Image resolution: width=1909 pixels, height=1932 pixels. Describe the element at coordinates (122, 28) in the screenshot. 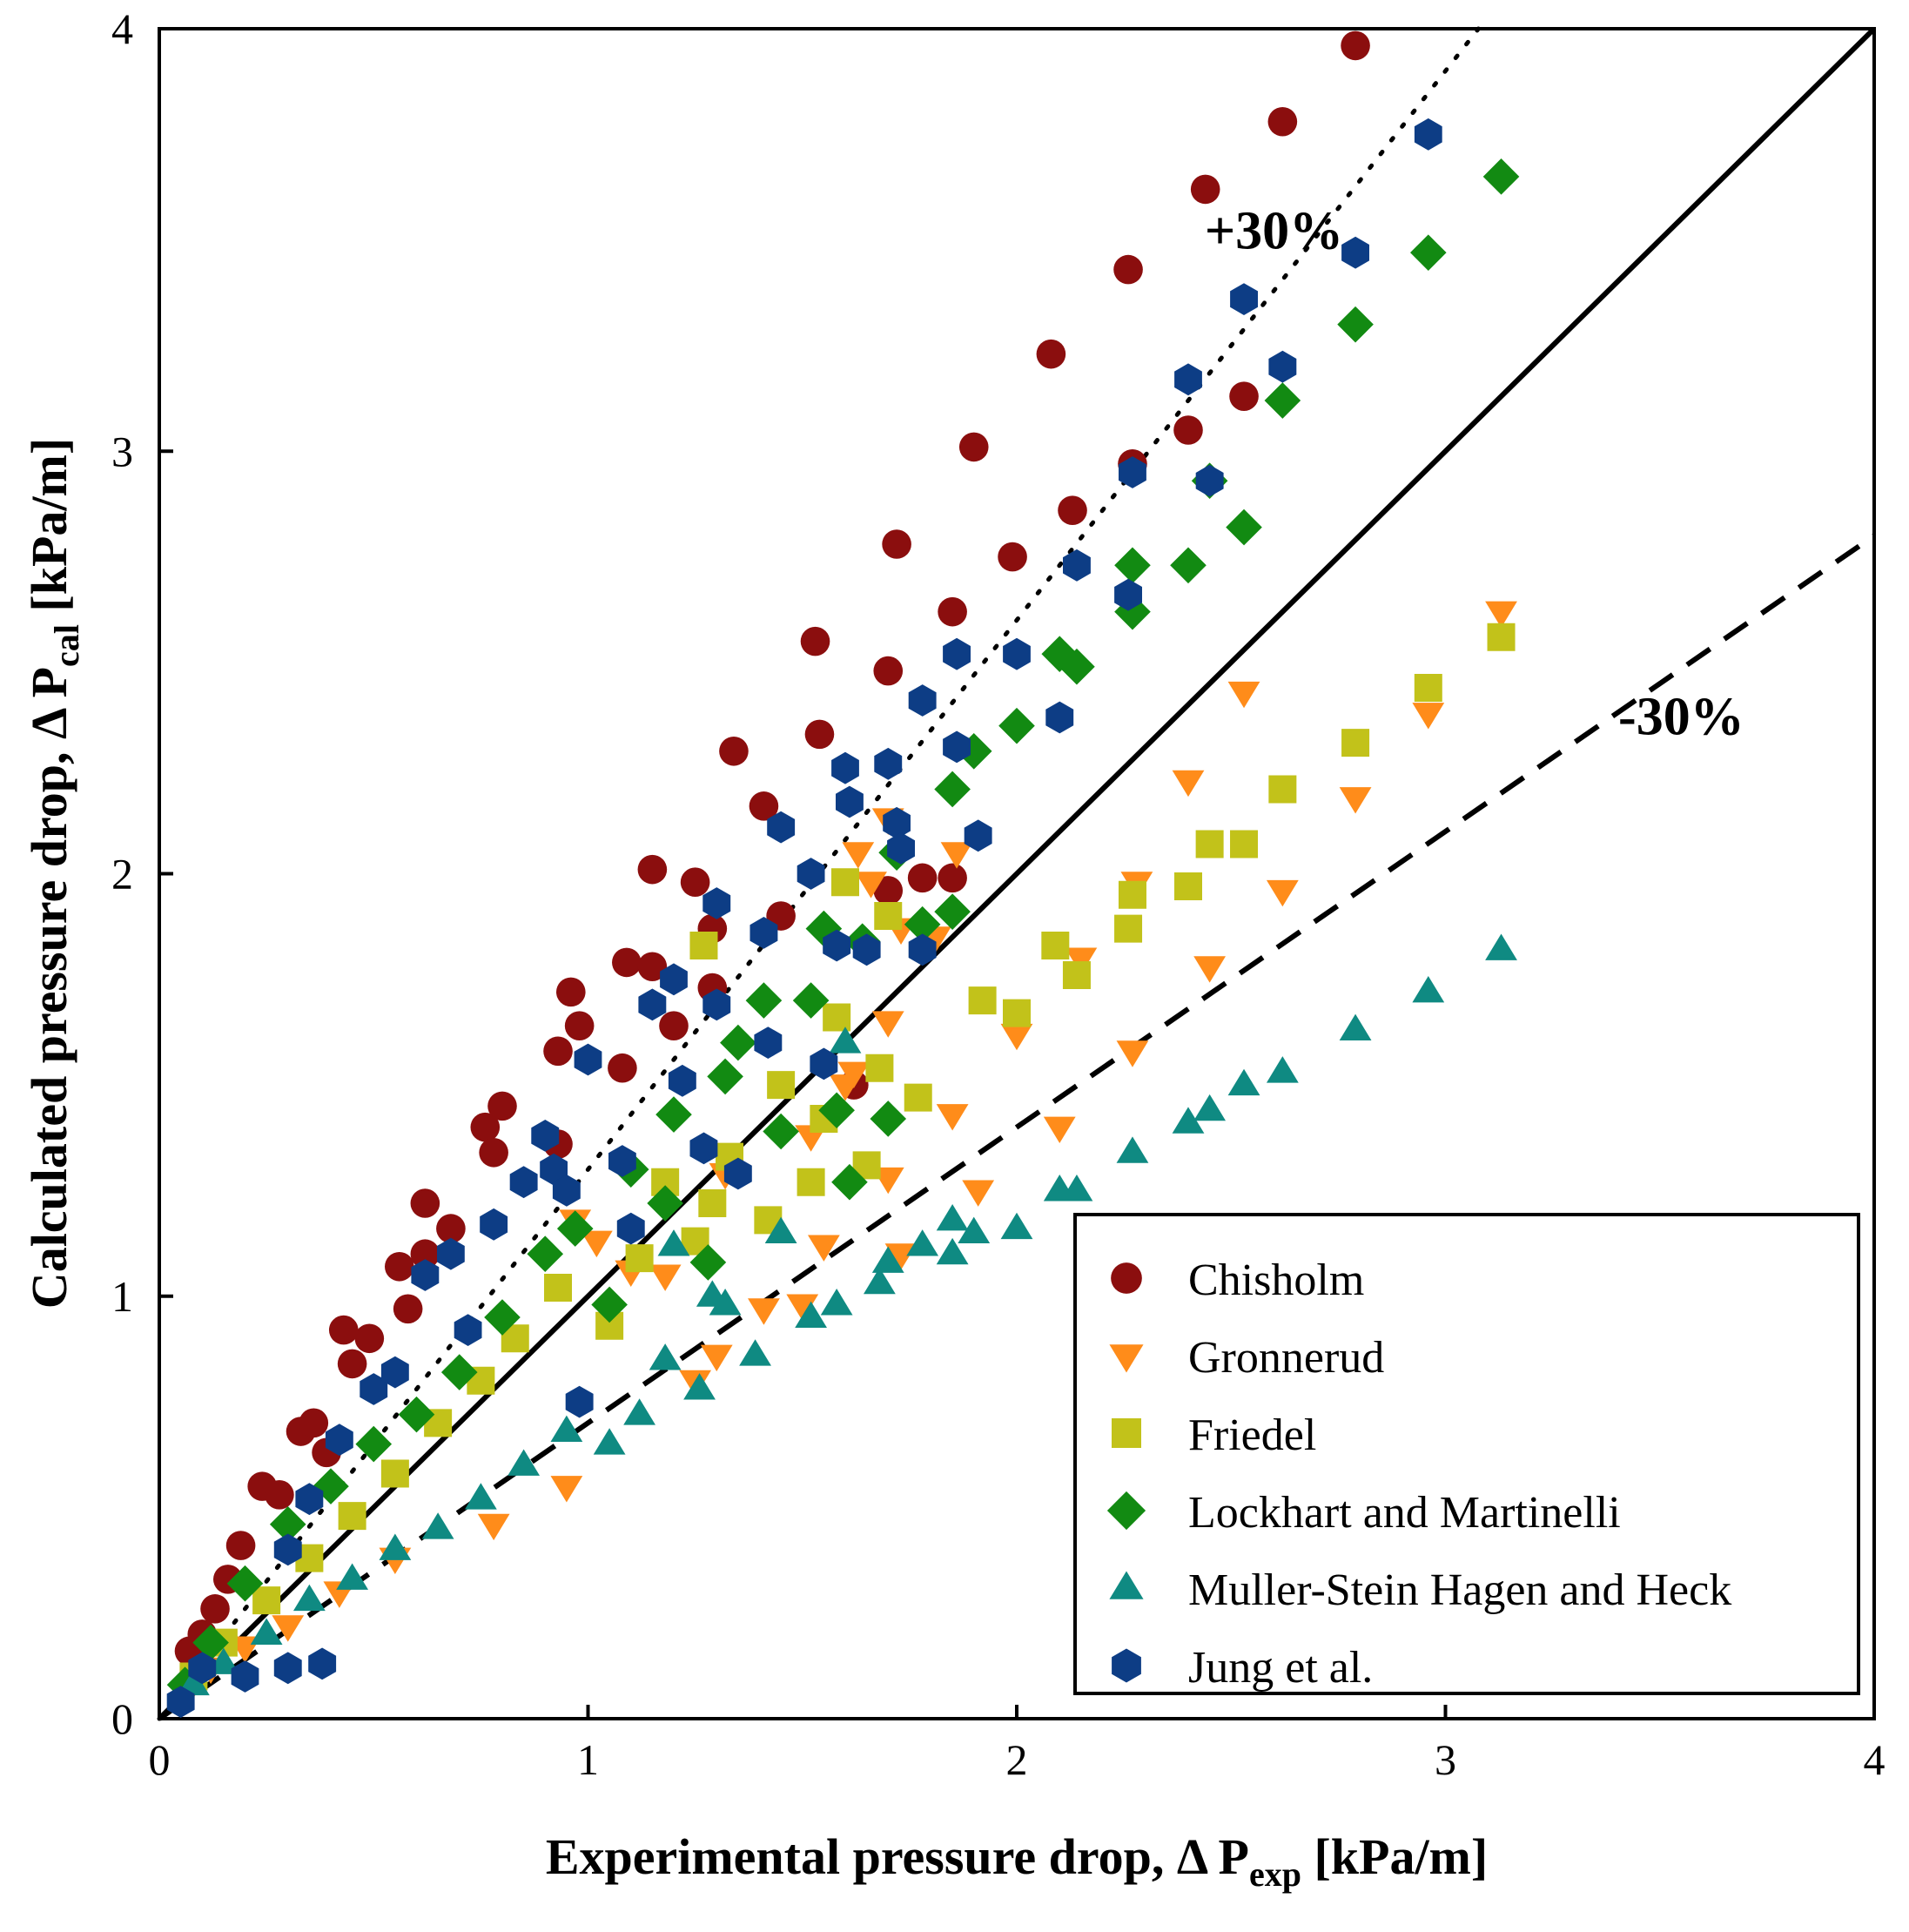

I see `y-tick-label: 4` at that location.